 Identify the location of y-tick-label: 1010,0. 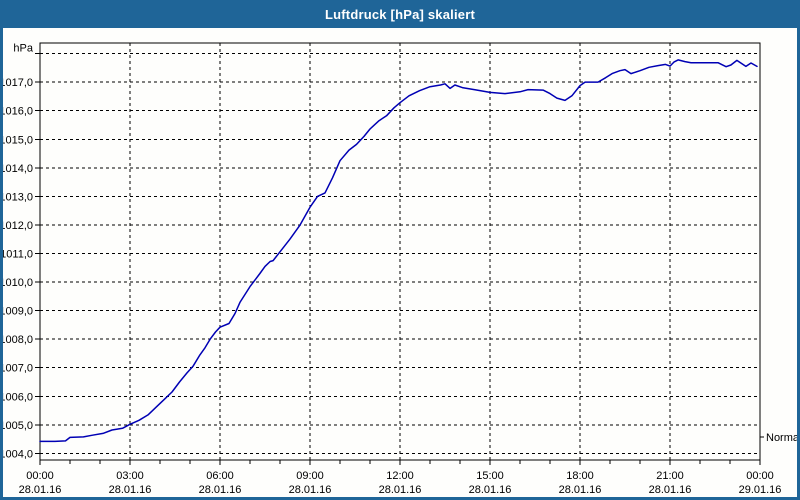
(18, 283).